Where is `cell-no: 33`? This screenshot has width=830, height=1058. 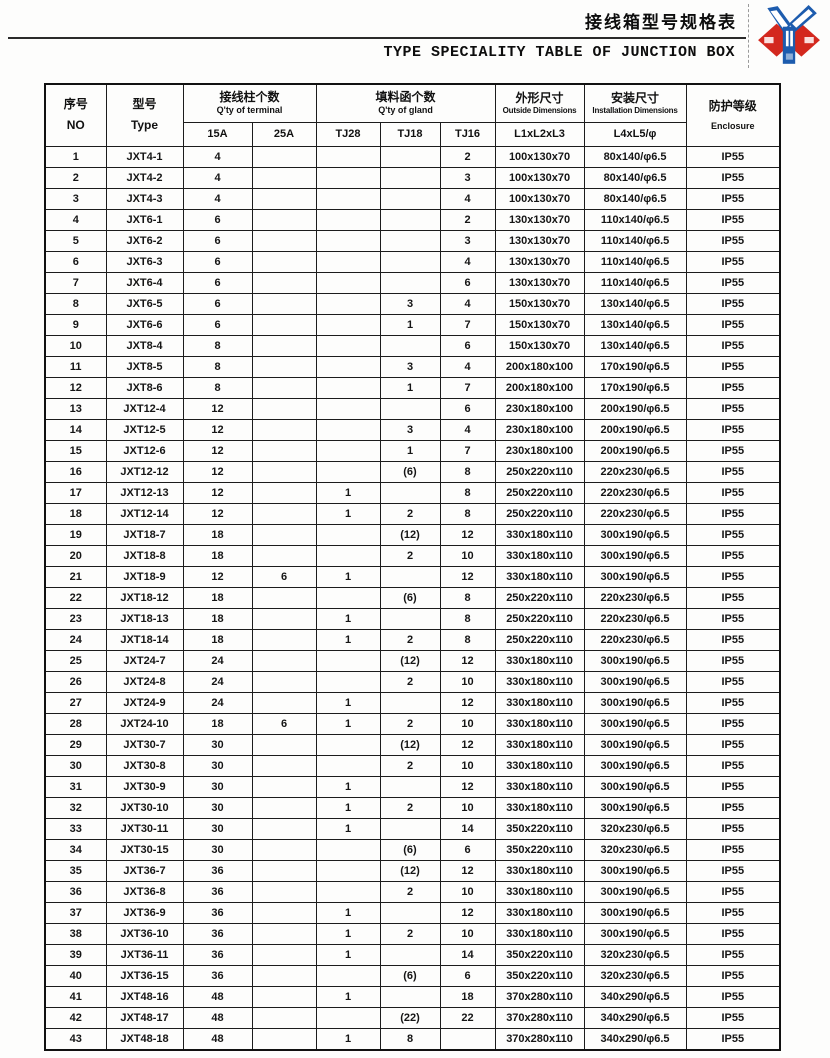
cell-no: 33 is located at coordinates (75, 829).